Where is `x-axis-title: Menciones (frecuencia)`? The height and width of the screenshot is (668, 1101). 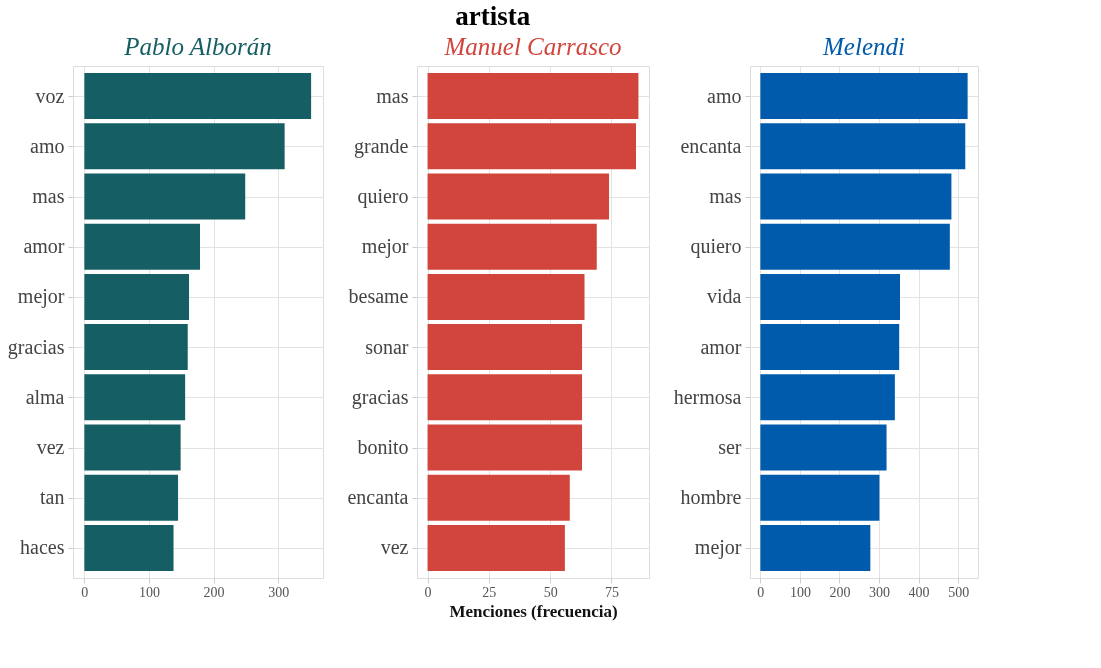
x-axis-title: Menciones (frecuencia) is located at coordinates (533, 611).